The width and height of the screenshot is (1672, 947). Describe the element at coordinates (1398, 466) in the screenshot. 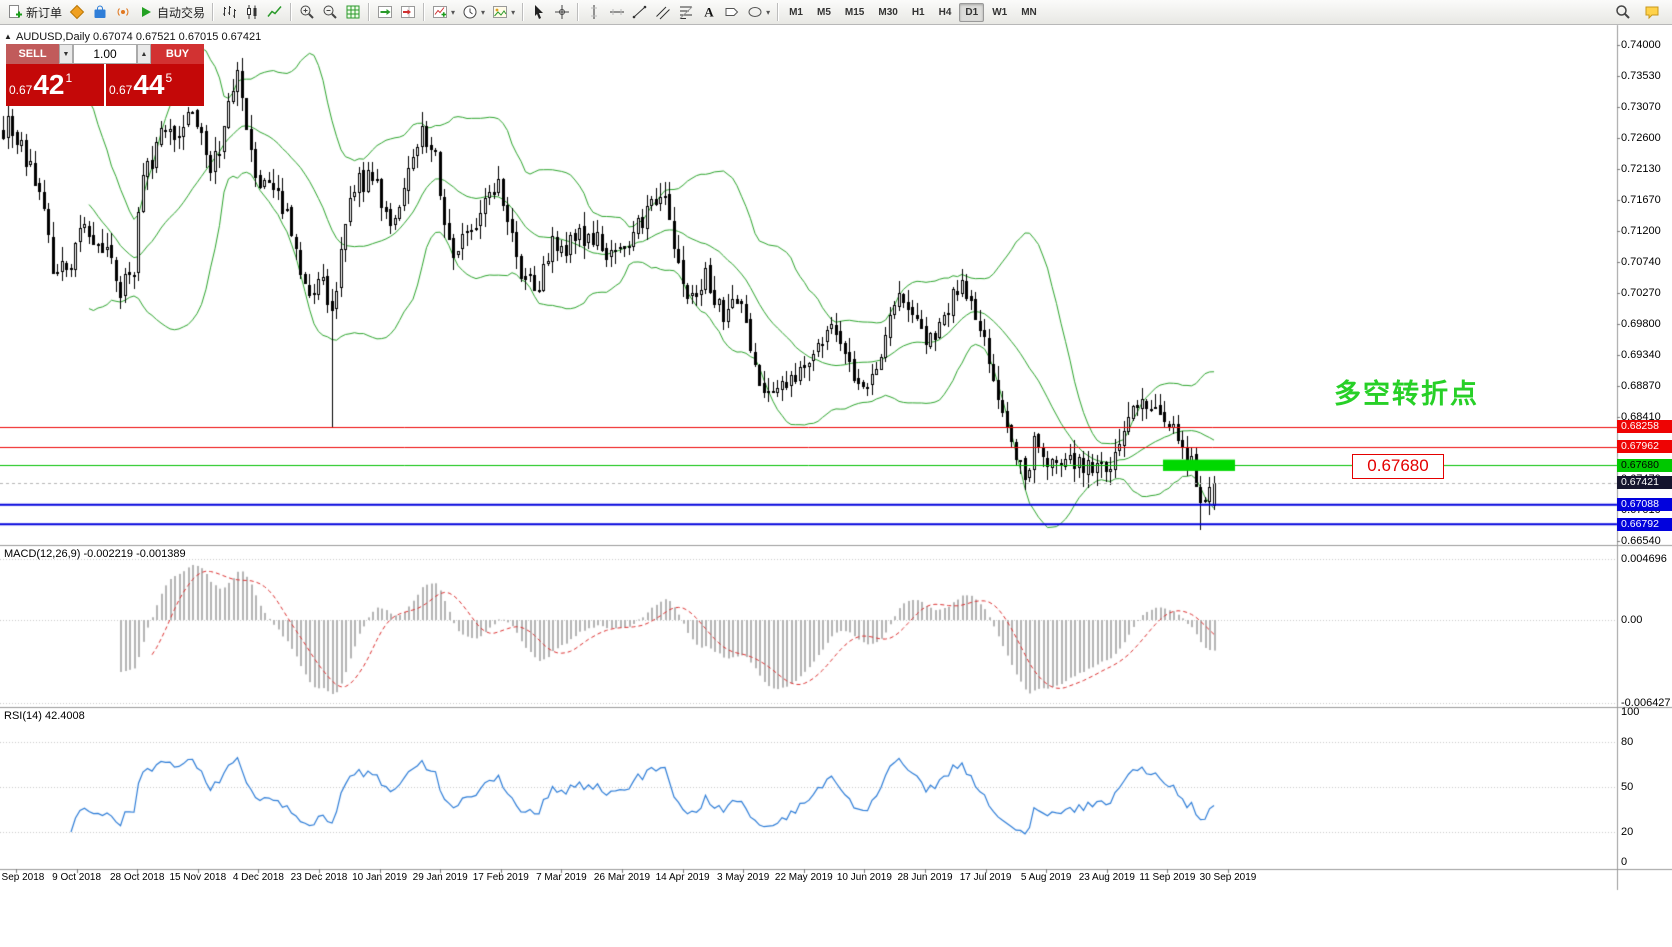

I see `level-price-label: 0.67680` at that location.